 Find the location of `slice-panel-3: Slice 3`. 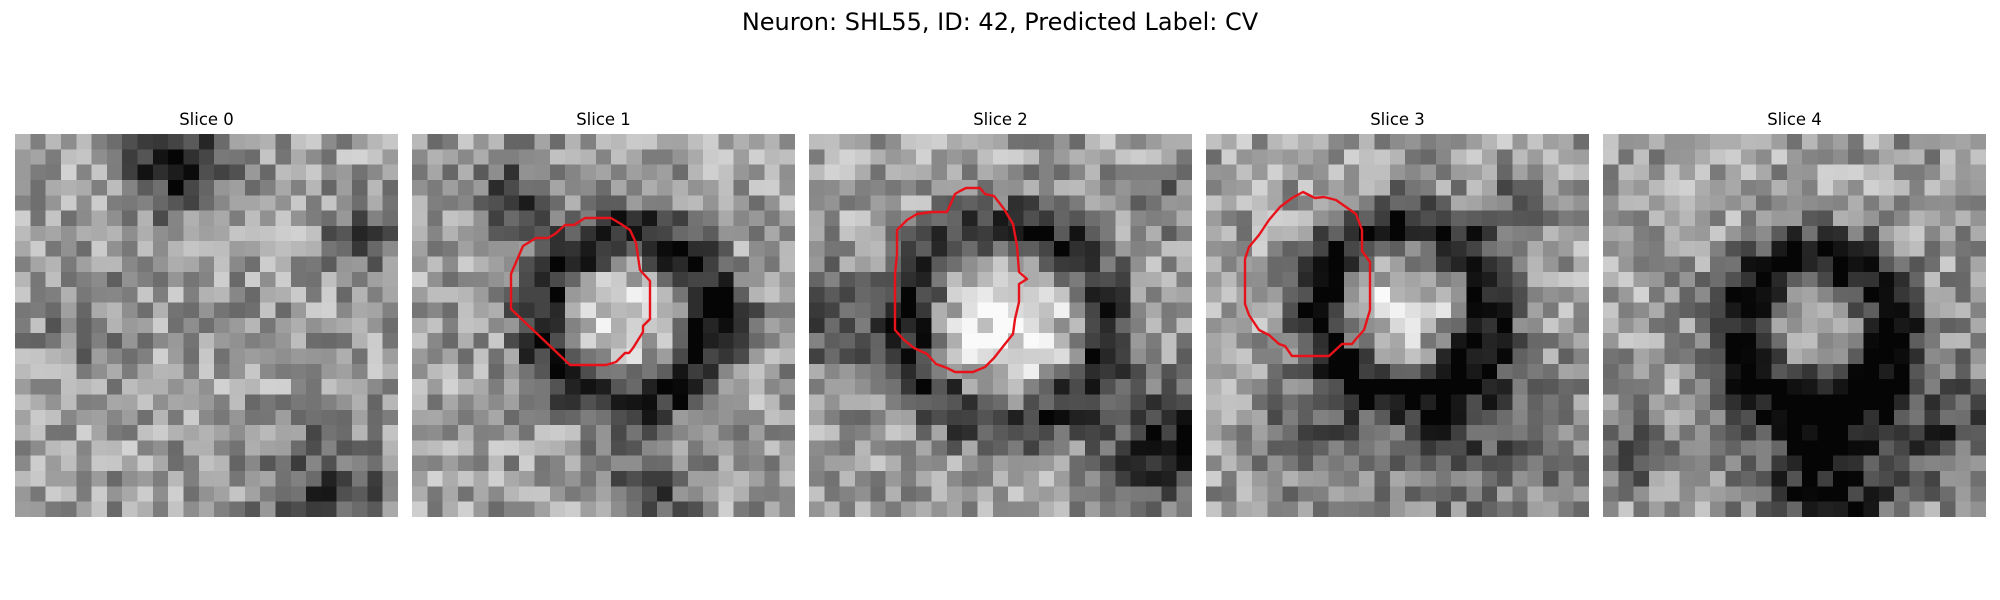

slice-panel-3: Slice 3 is located at coordinates (1397, 313).